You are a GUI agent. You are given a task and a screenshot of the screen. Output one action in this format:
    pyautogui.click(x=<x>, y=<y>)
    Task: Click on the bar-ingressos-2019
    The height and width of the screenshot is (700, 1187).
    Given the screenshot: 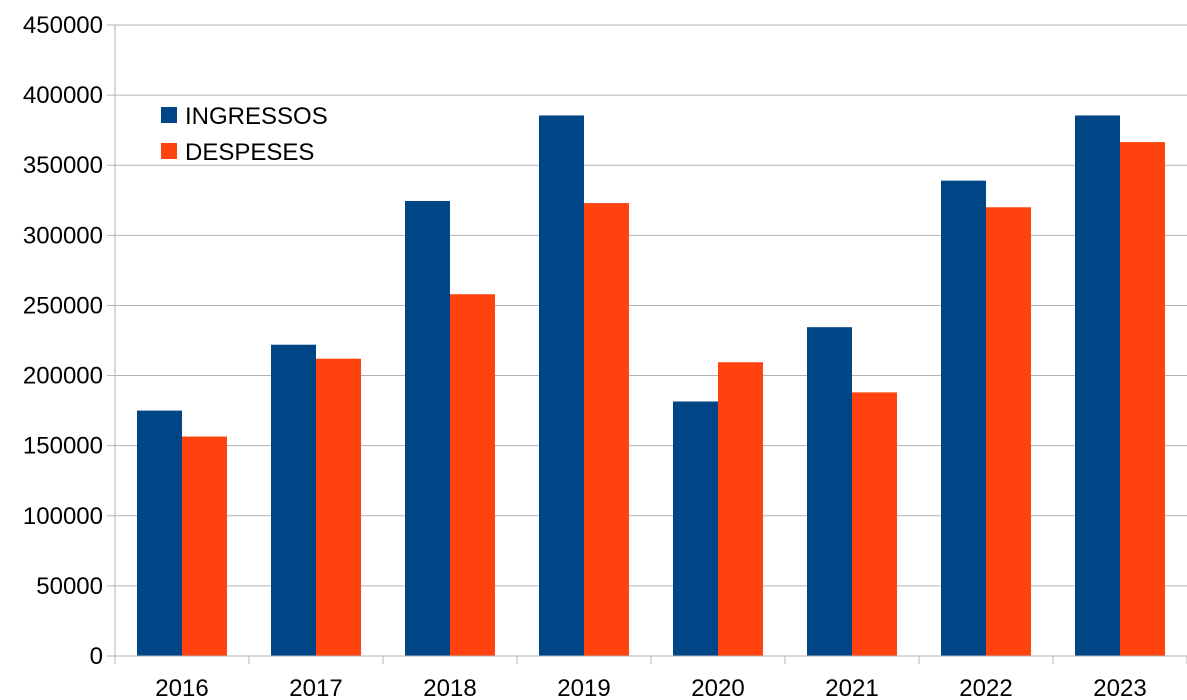 What is the action you would take?
    pyautogui.click(x=561, y=385)
    